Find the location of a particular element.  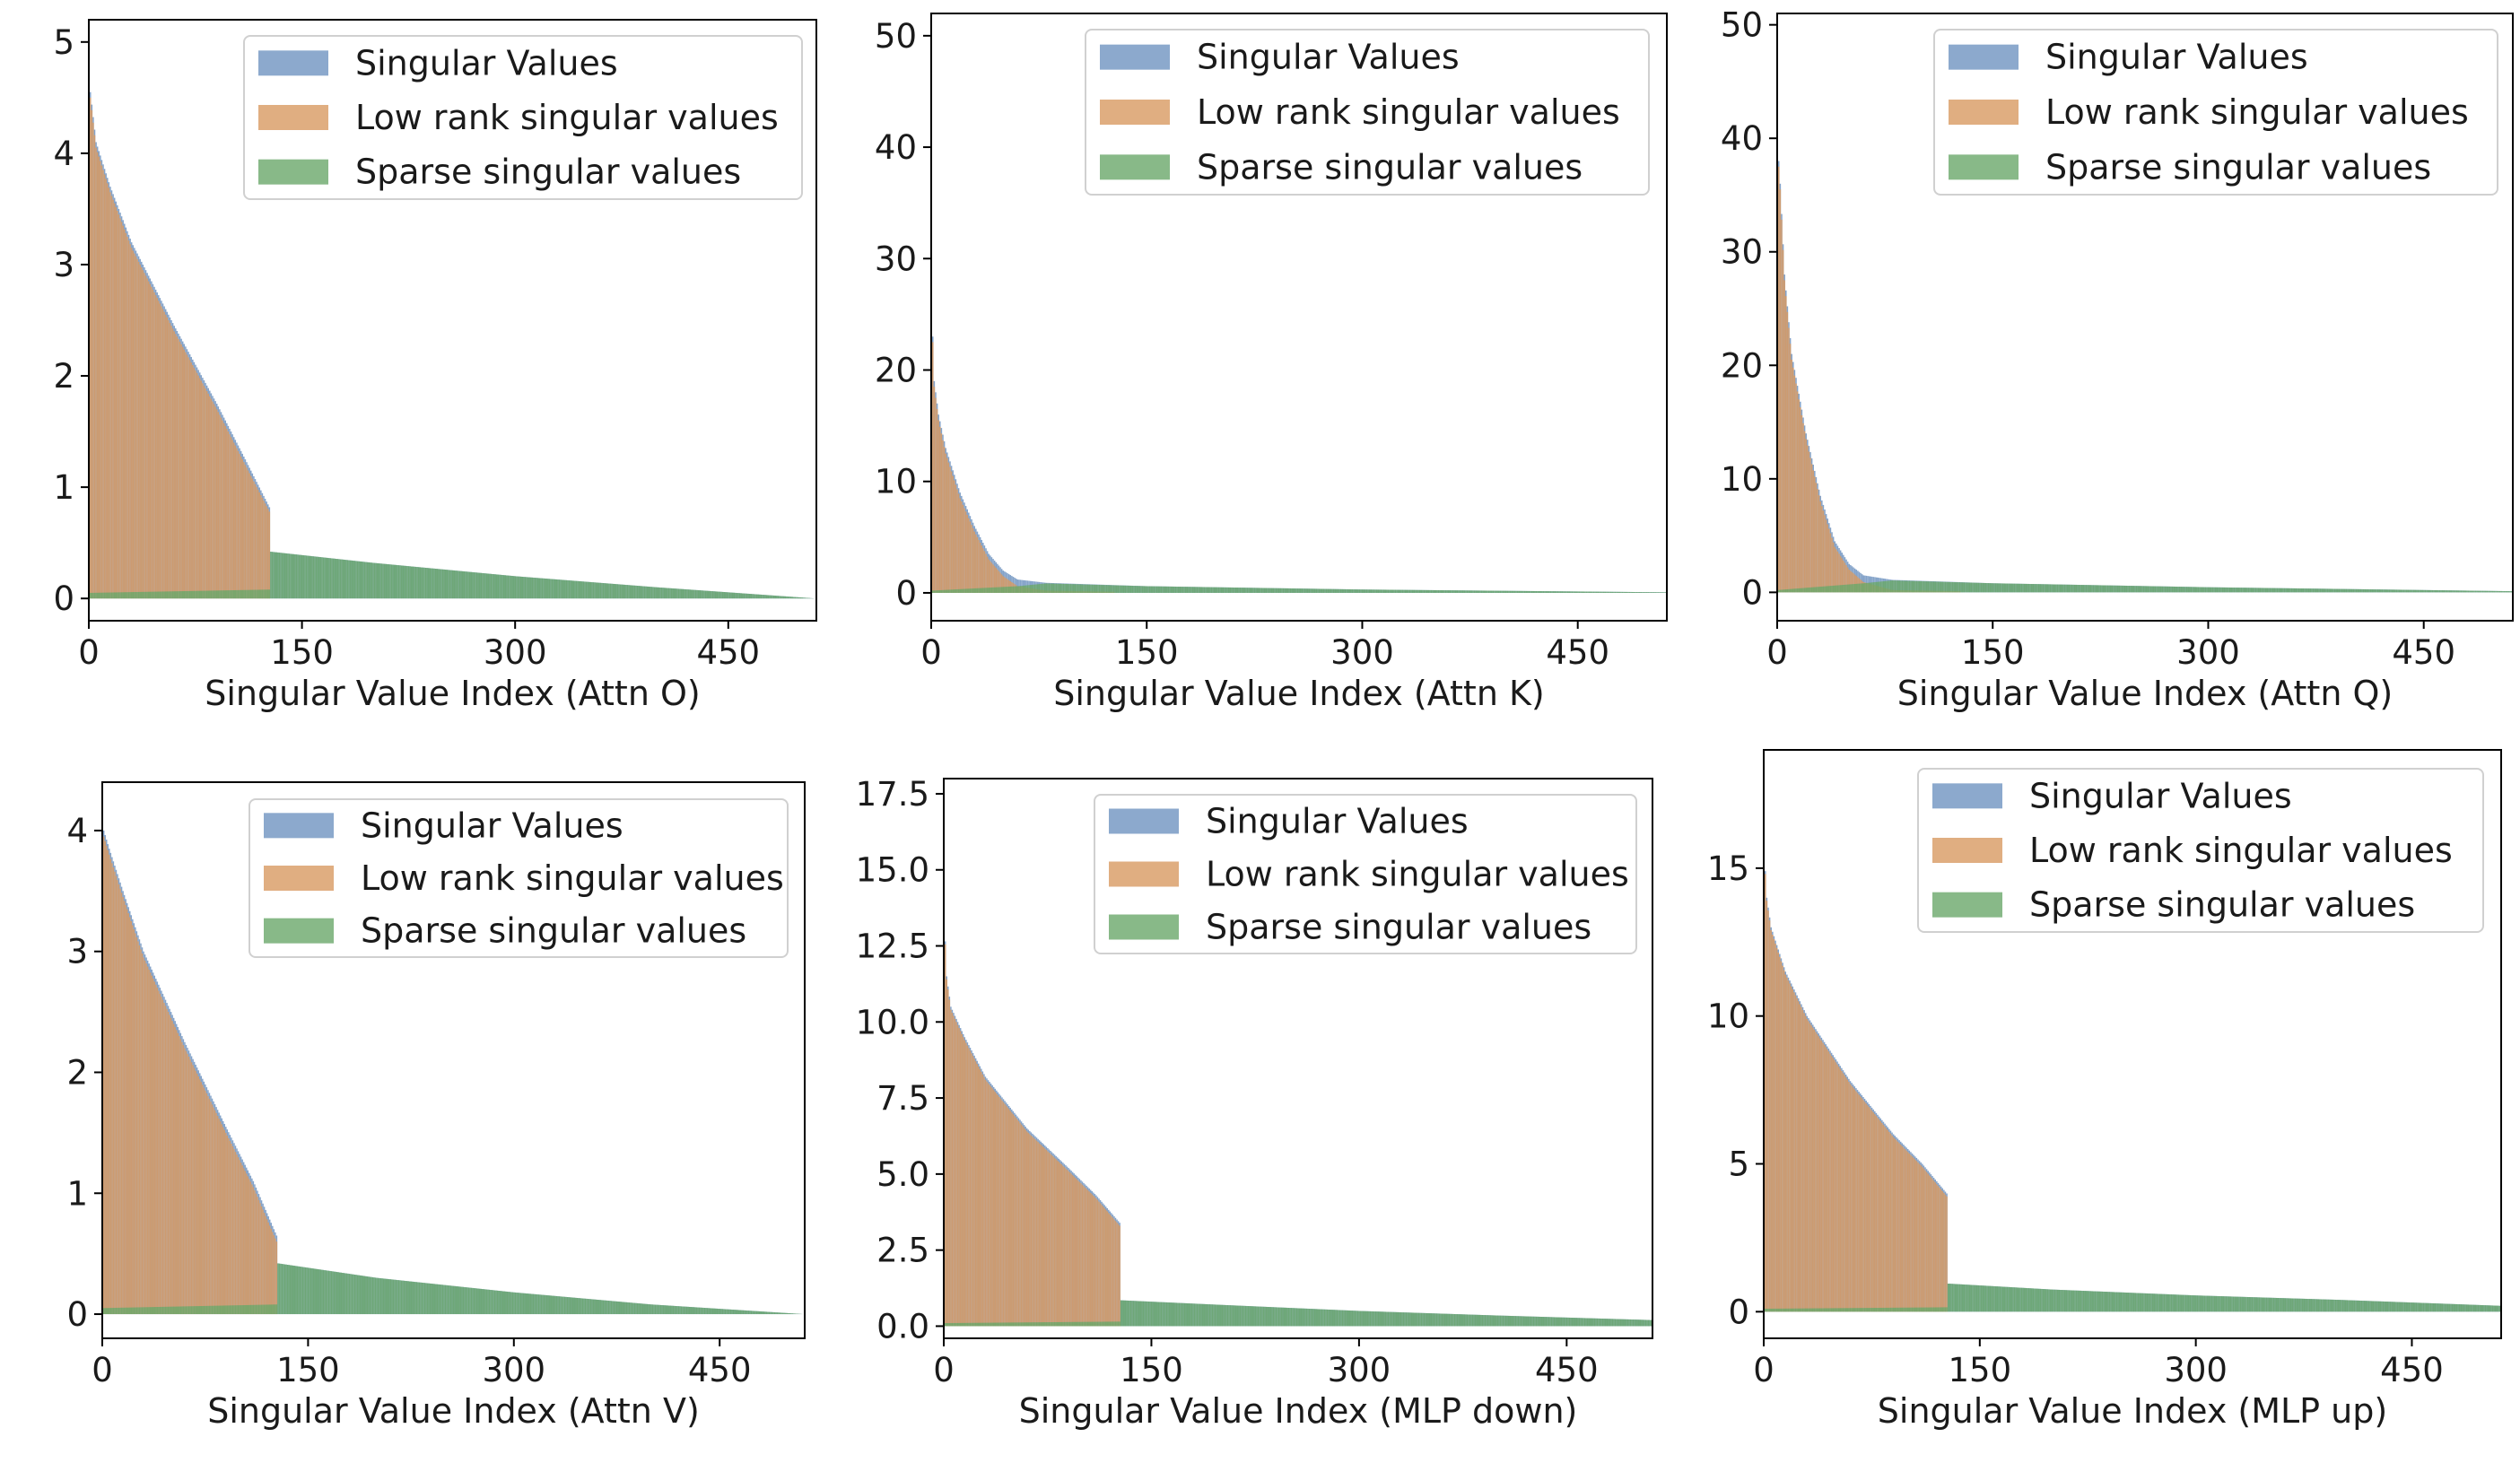

legend-swatch is located at coordinates (1984, 167).